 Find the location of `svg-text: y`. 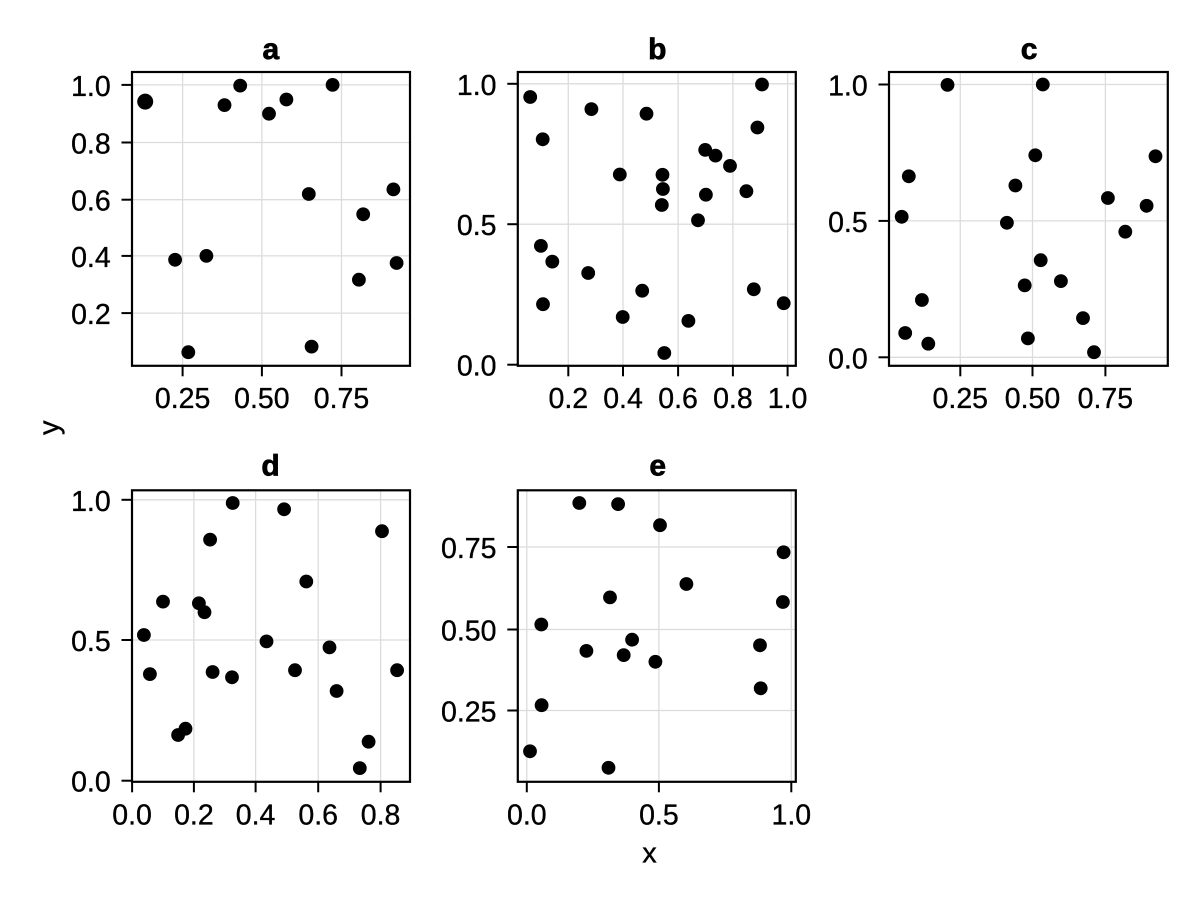

svg-text: y is located at coordinates (49, 427).